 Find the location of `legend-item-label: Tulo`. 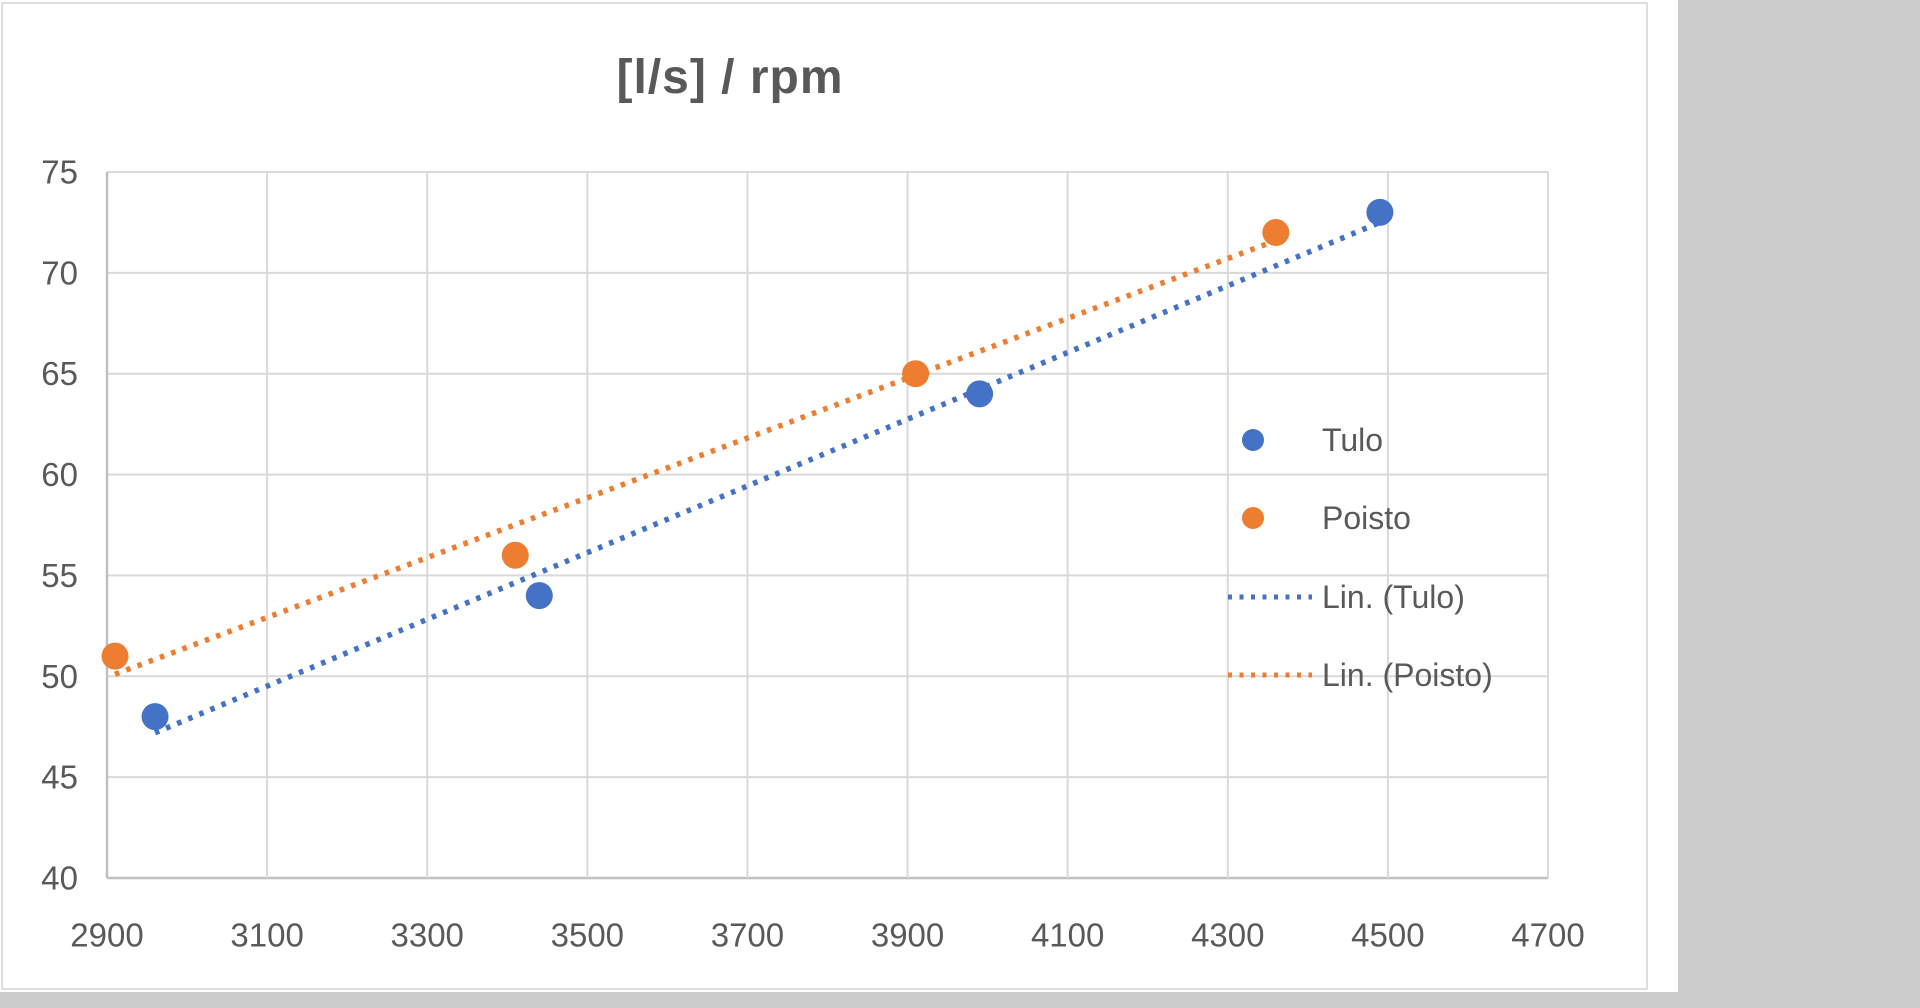

legend-item-label: Tulo is located at coordinates (1352, 440).